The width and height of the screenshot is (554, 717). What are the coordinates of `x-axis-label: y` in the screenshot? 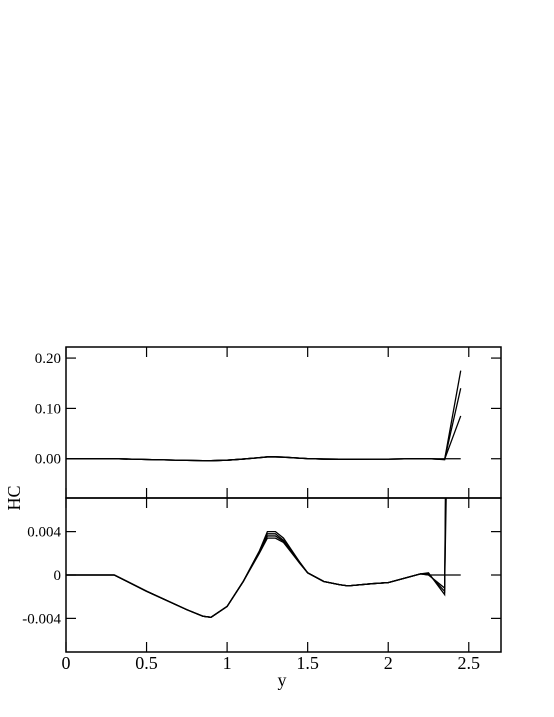 It's located at (282, 680).